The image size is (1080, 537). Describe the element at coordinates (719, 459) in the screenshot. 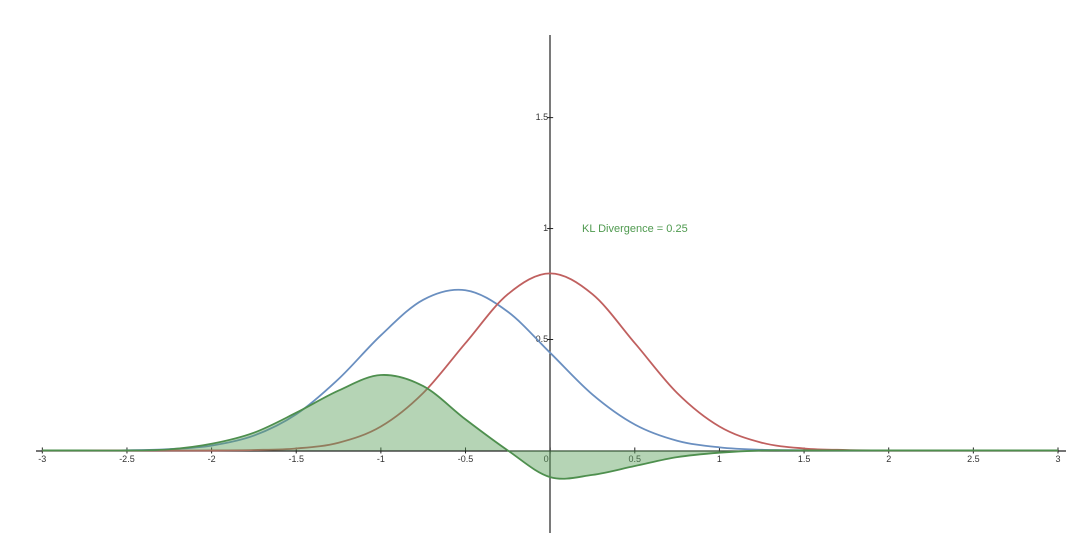

I see `x-tick-label: 1` at that location.